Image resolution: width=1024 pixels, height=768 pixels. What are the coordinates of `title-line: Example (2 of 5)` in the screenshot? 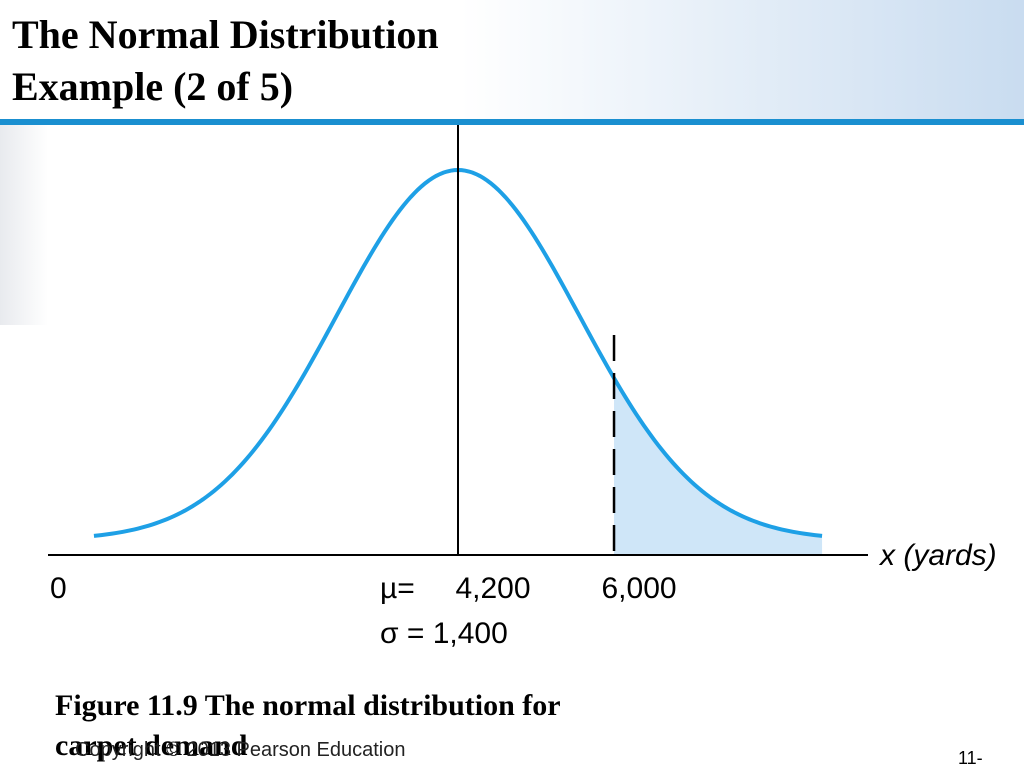 It's located at (152, 86).